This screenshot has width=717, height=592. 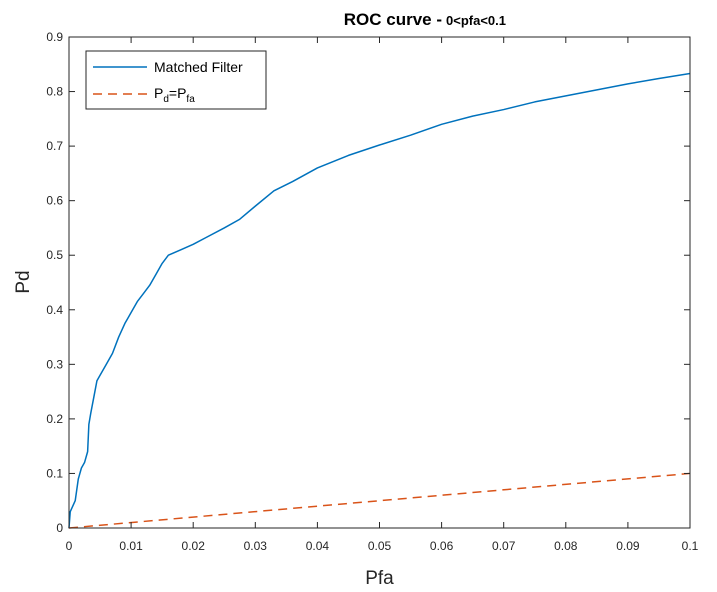 I want to click on chart-title-range: 0<pfa<0.1, so click(x=476, y=20).